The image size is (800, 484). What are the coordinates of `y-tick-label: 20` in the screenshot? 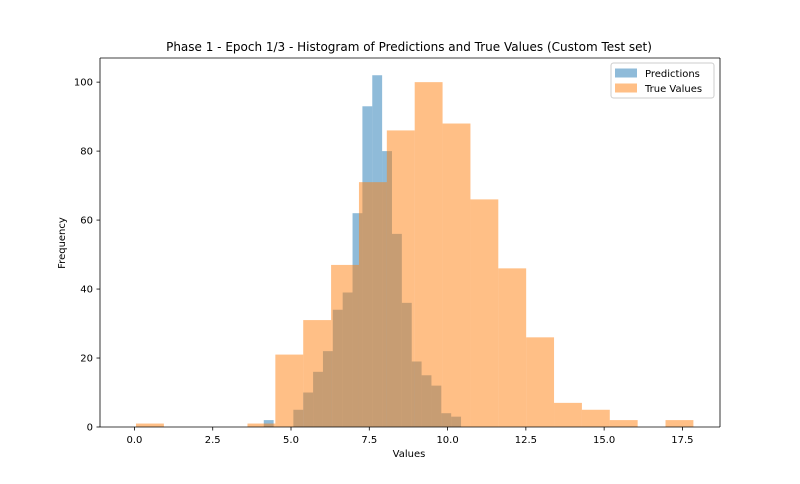 It's located at (86, 359).